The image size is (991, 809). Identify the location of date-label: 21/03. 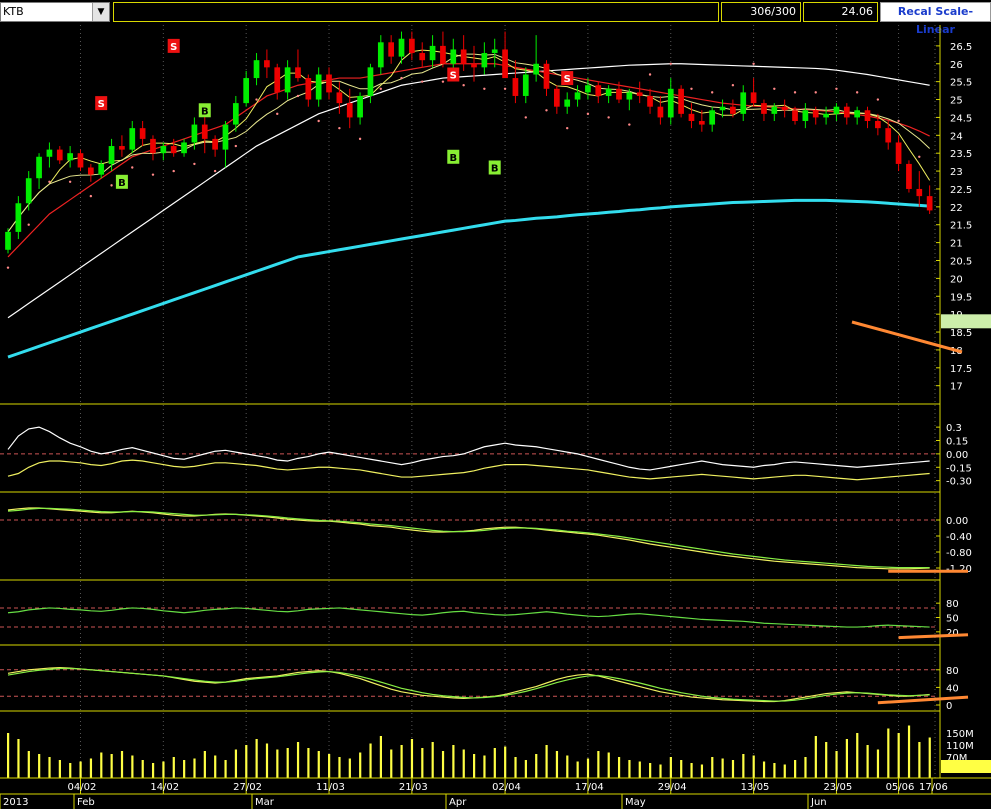
(413, 787).